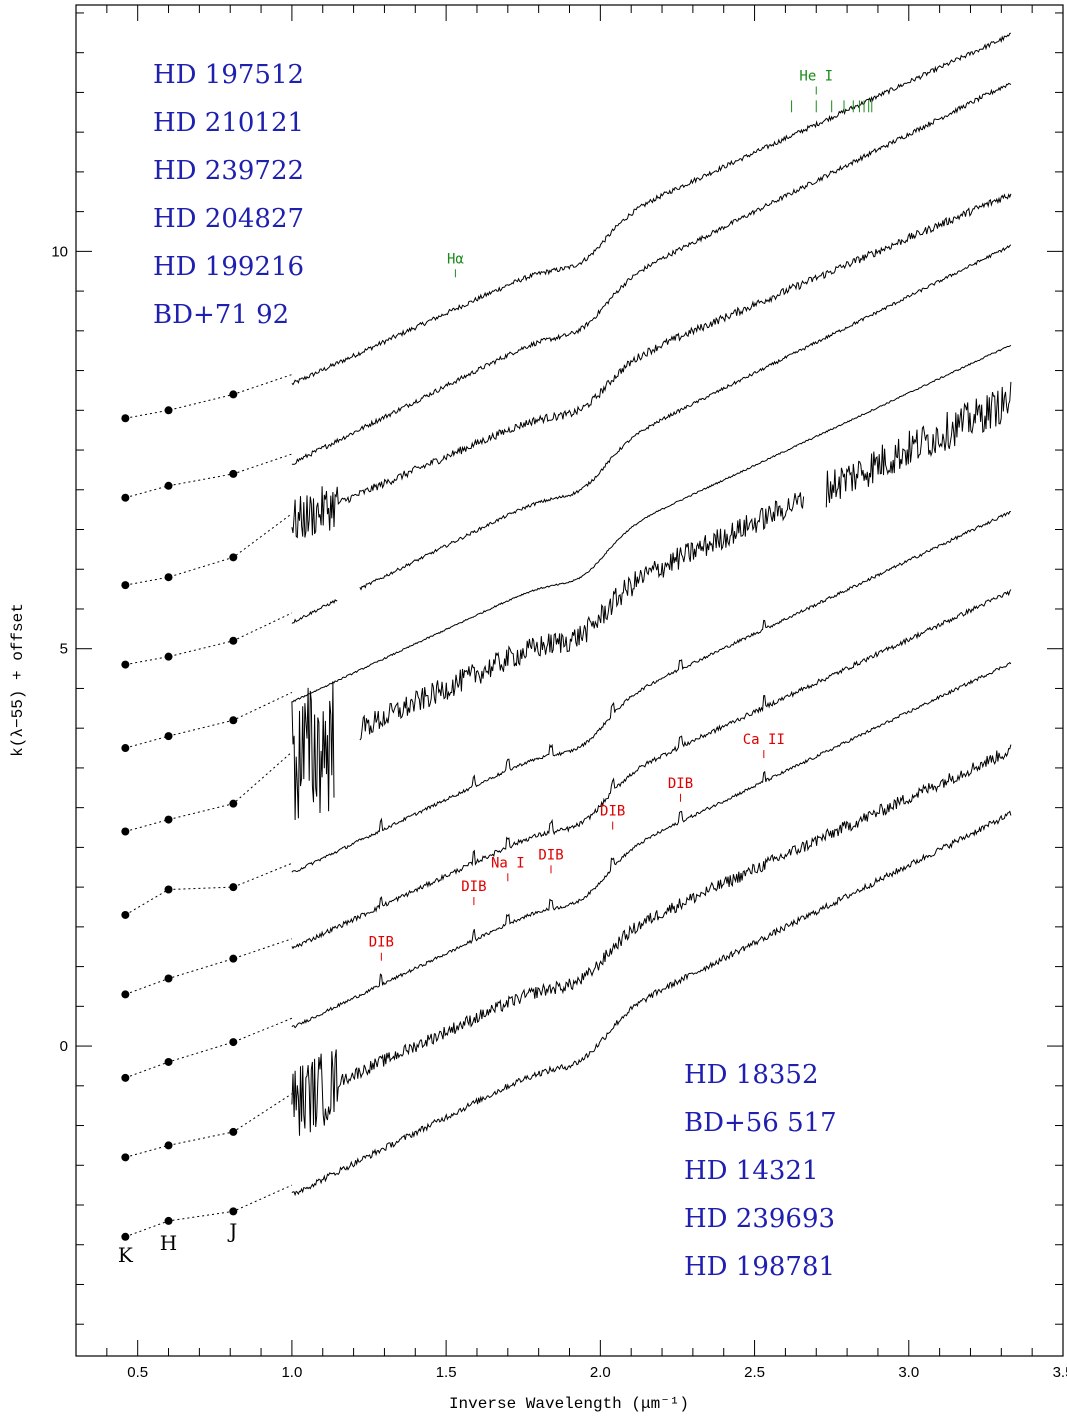 Image resolution: width=1067 pixels, height=1416 pixels. I want to click on annotation-label: Ca II, so click(764, 740).